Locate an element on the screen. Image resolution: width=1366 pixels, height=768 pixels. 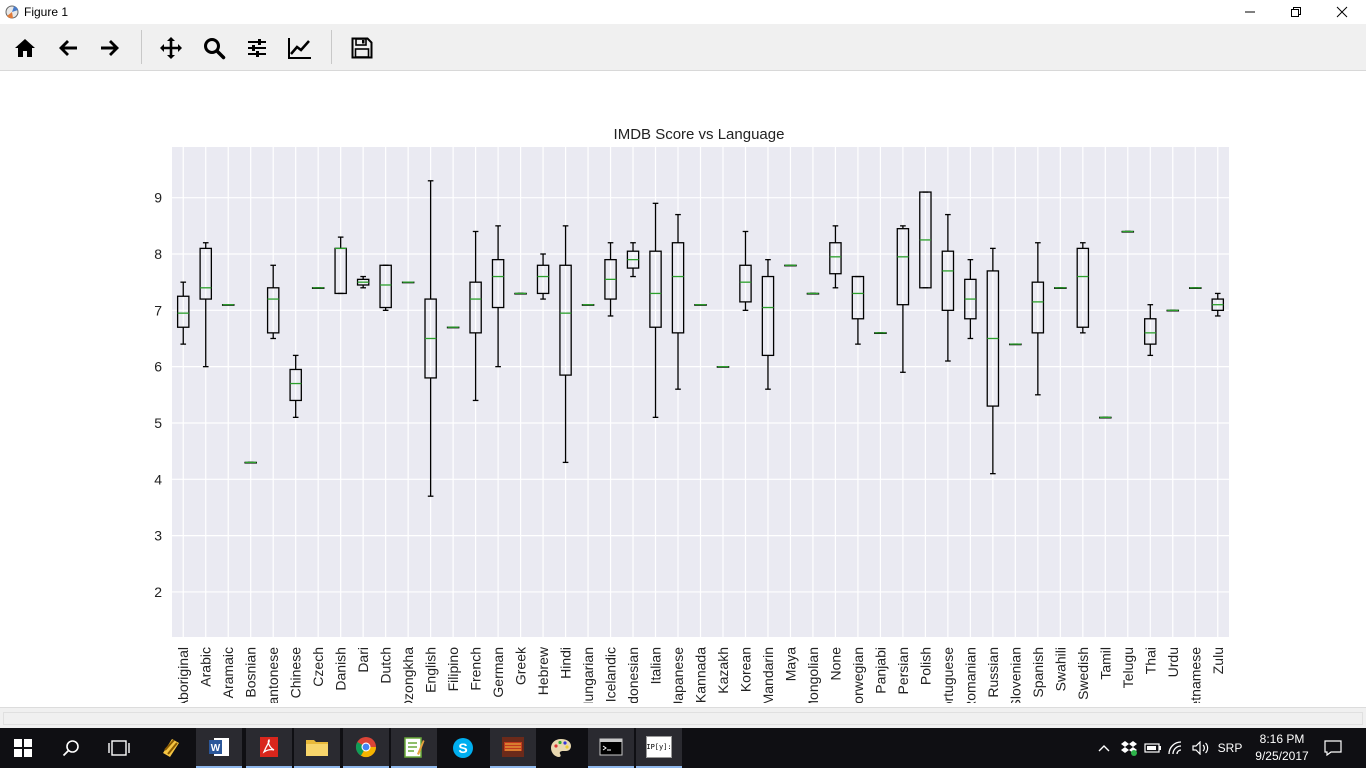
x-tick-label: Telugu is located at coordinates (1128, 667).